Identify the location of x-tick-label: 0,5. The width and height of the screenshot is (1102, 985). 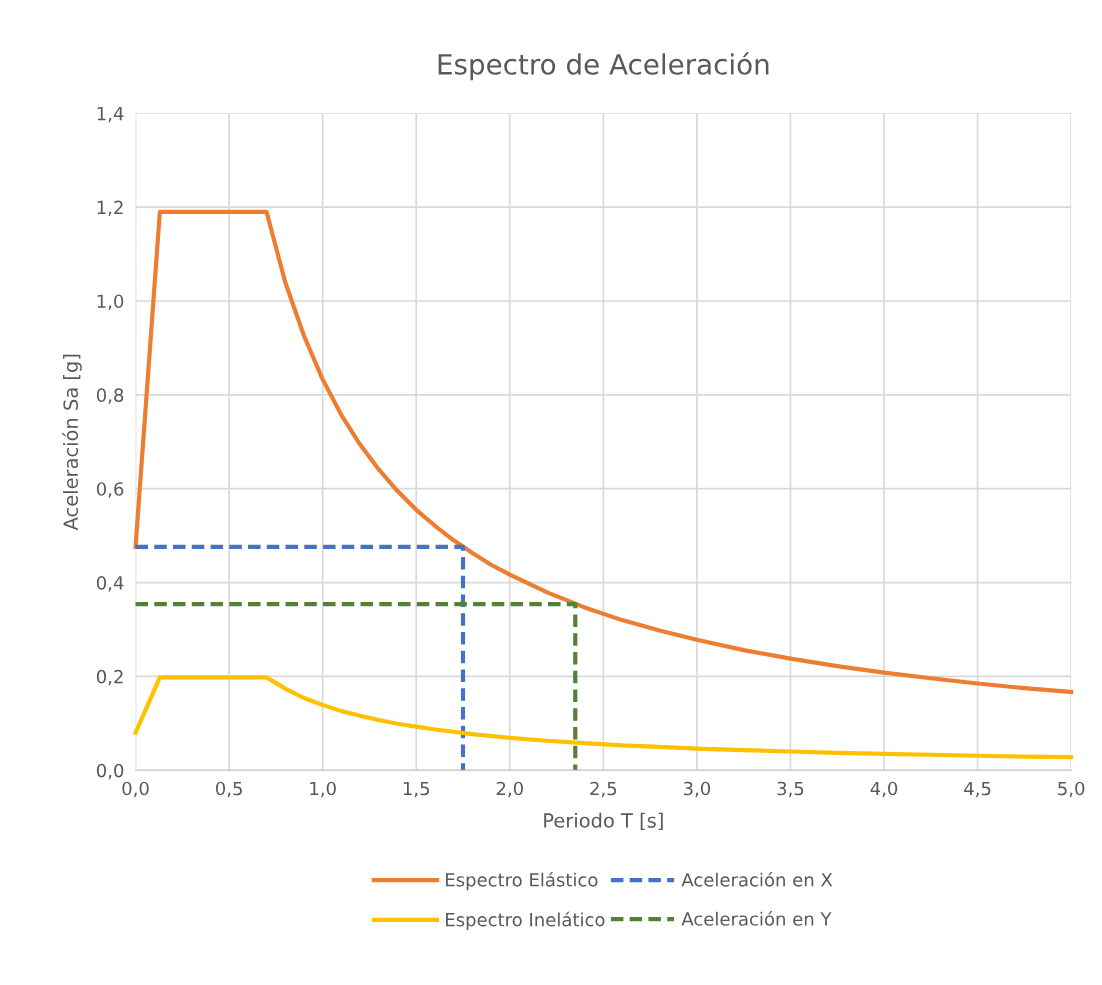
(228, 789).